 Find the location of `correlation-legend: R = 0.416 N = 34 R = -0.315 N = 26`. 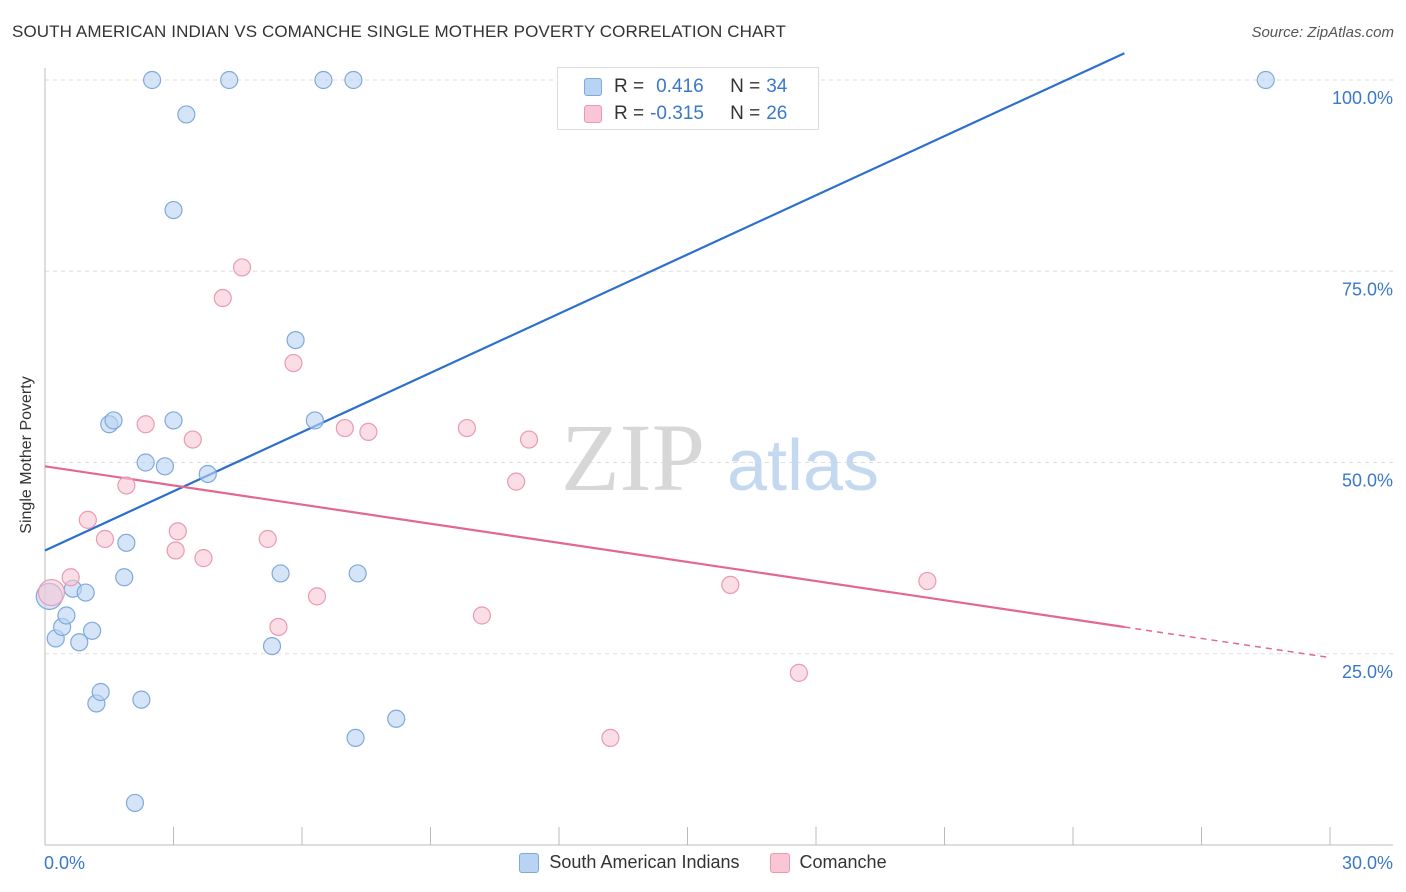

correlation-legend: R = 0.416 N = 34 R = -0.315 N = 26 is located at coordinates (688, 98).